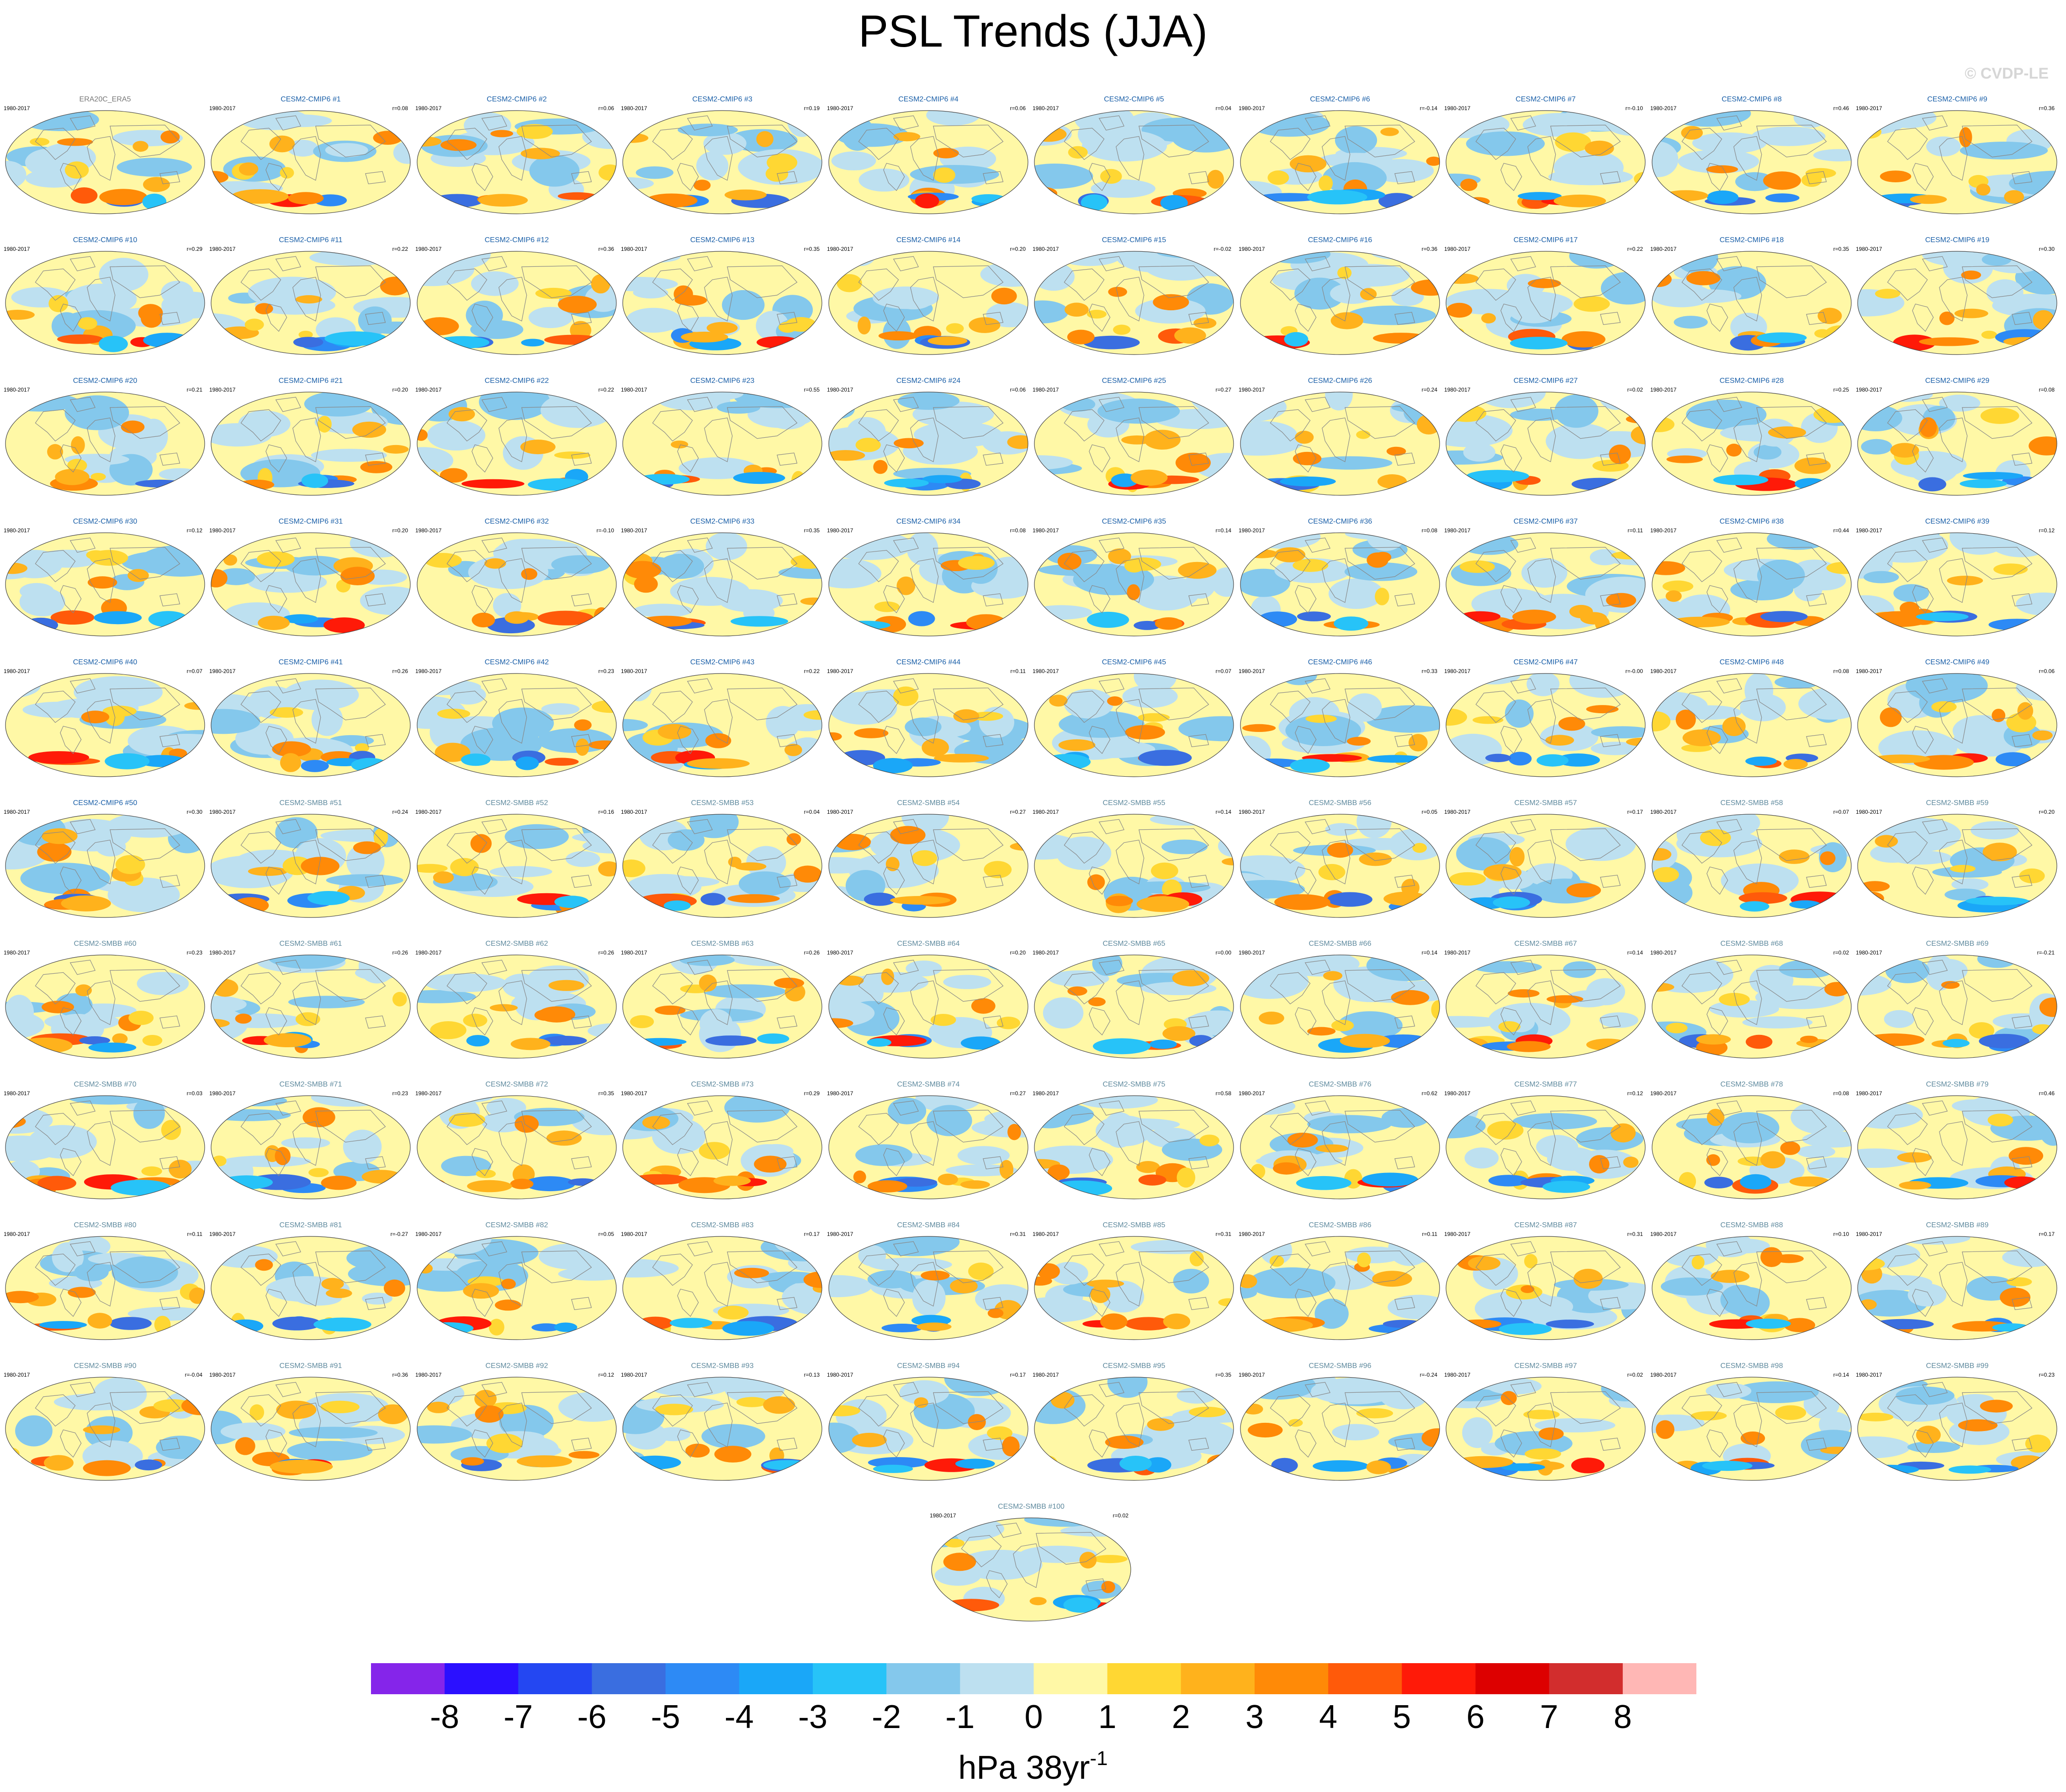  I want to click on panel-correlation: r=0.17, so click(1635, 812).